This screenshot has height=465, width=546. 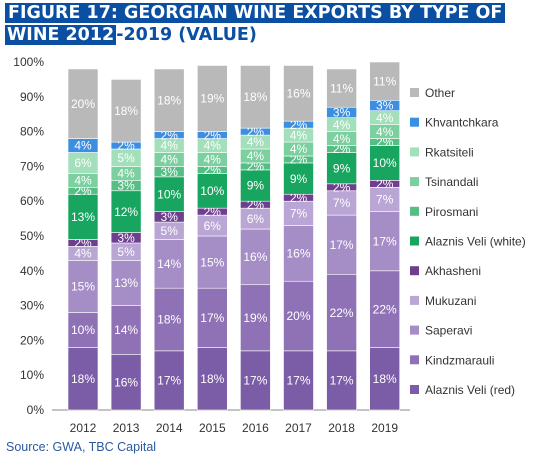 I want to click on y-tick-label: 10%, so click(x=32, y=375).